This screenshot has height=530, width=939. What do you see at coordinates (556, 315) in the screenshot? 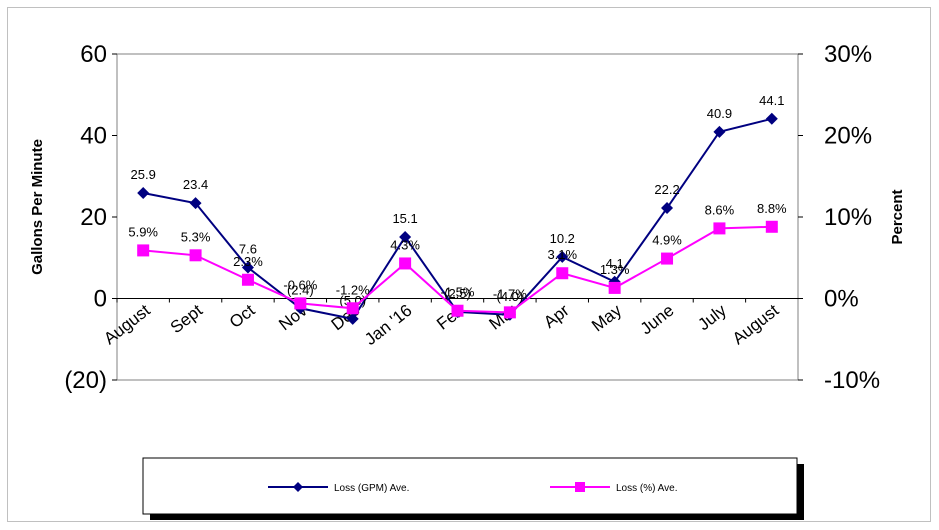
I see `x-tick-label: Apr` at bounding box center [556, 315].